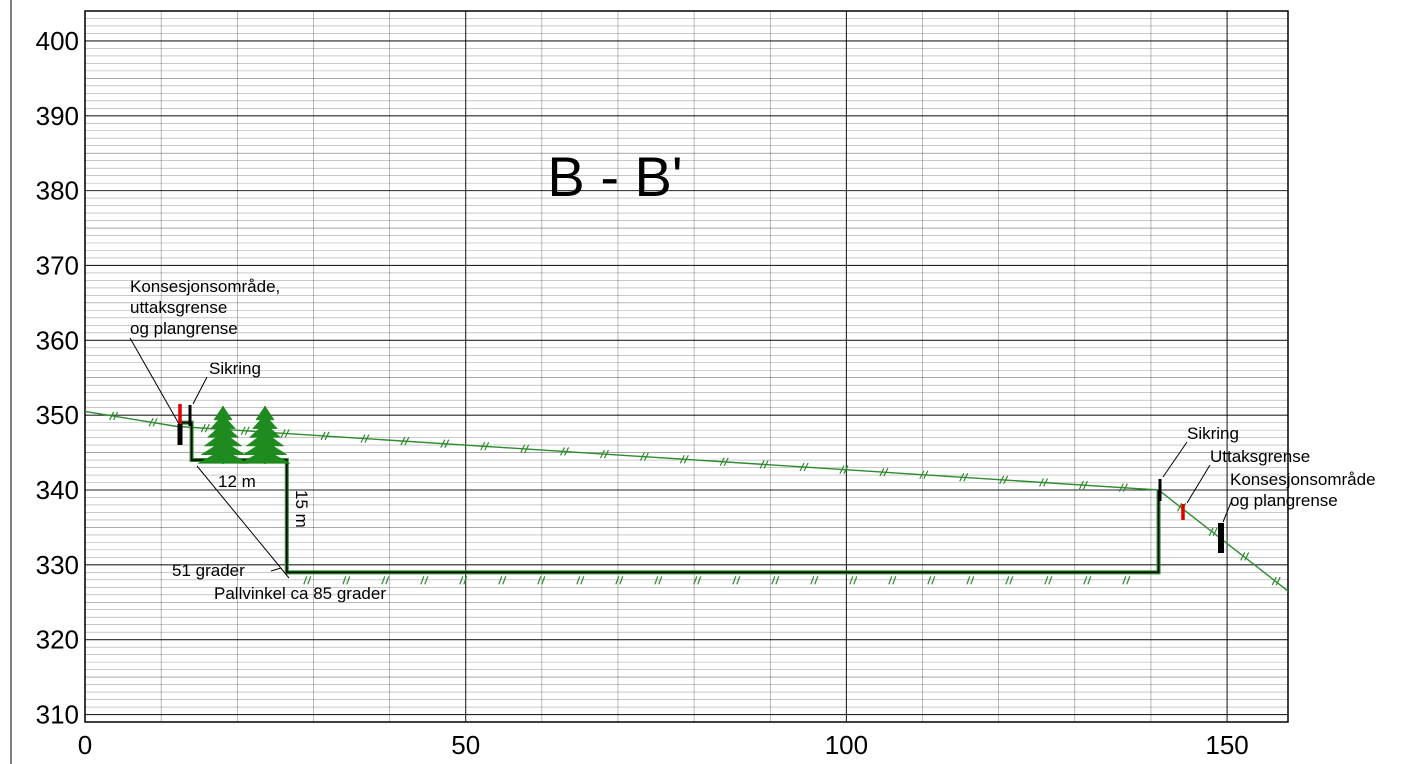 The image size is (1402, 764). What do you see at coordinates (223, 434) in the screenshot?
I see `tree-icon` at bounding box center [223, 434].